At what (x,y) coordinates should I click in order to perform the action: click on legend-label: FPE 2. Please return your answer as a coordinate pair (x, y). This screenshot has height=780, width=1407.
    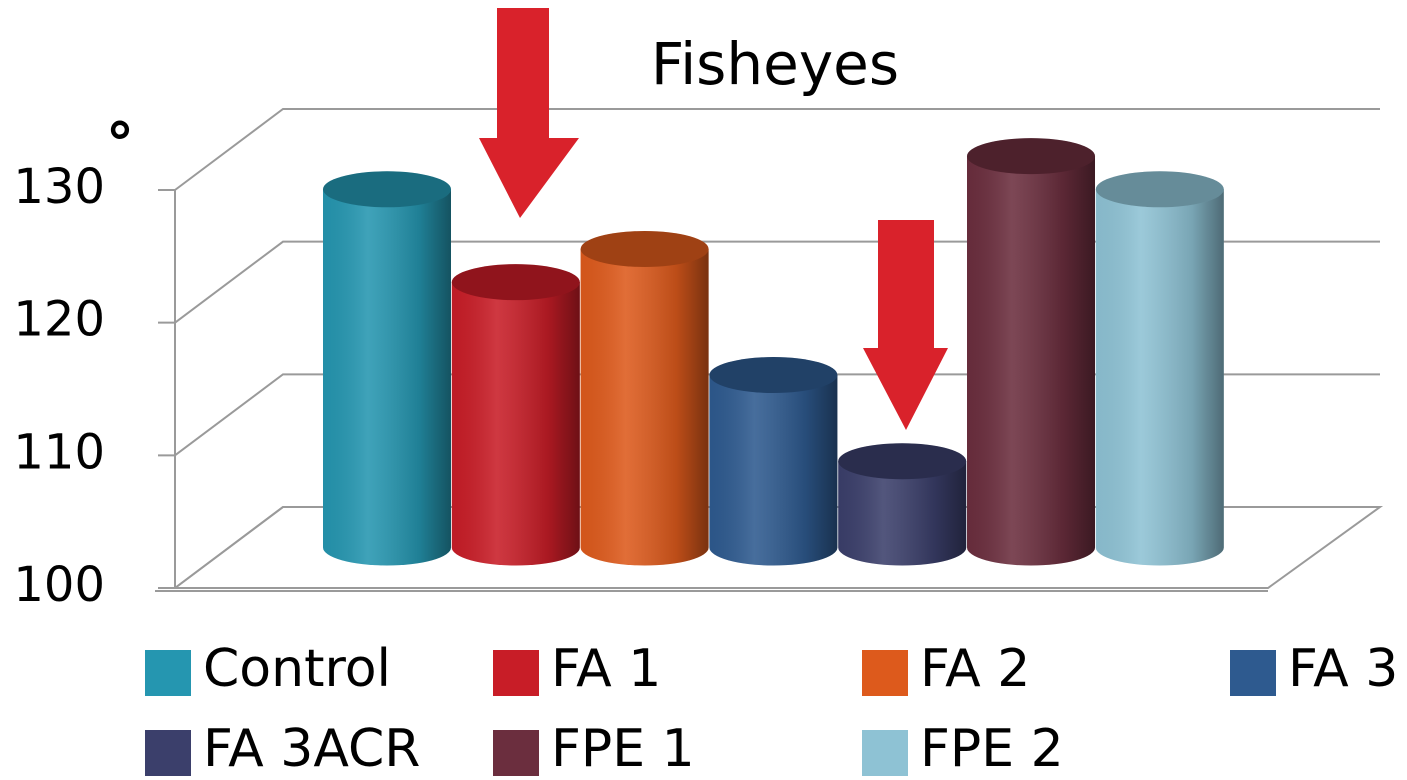
    Looking at the image, I should click on (992, 749).